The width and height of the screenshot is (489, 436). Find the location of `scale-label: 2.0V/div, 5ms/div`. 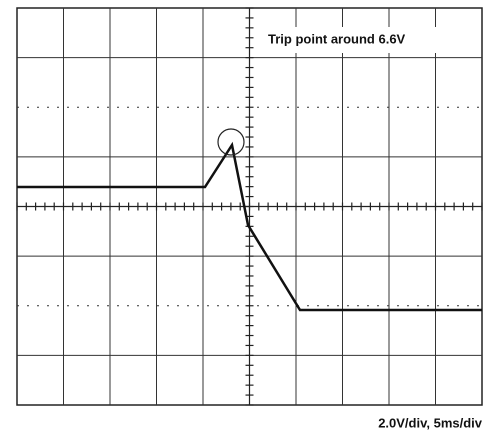

scale-label: 2.0V/div, 5ms/div is located at coordinates (430, 422).